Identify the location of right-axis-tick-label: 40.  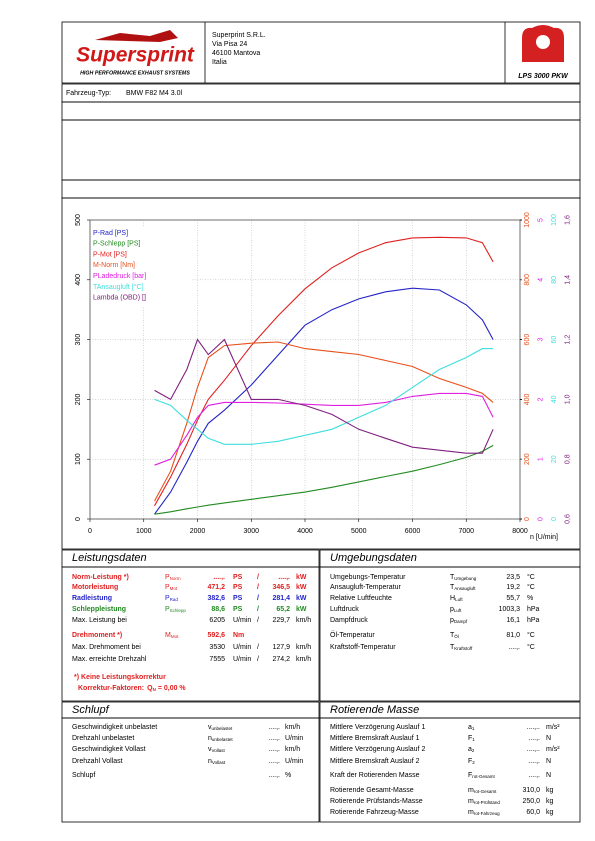
(554, 399).